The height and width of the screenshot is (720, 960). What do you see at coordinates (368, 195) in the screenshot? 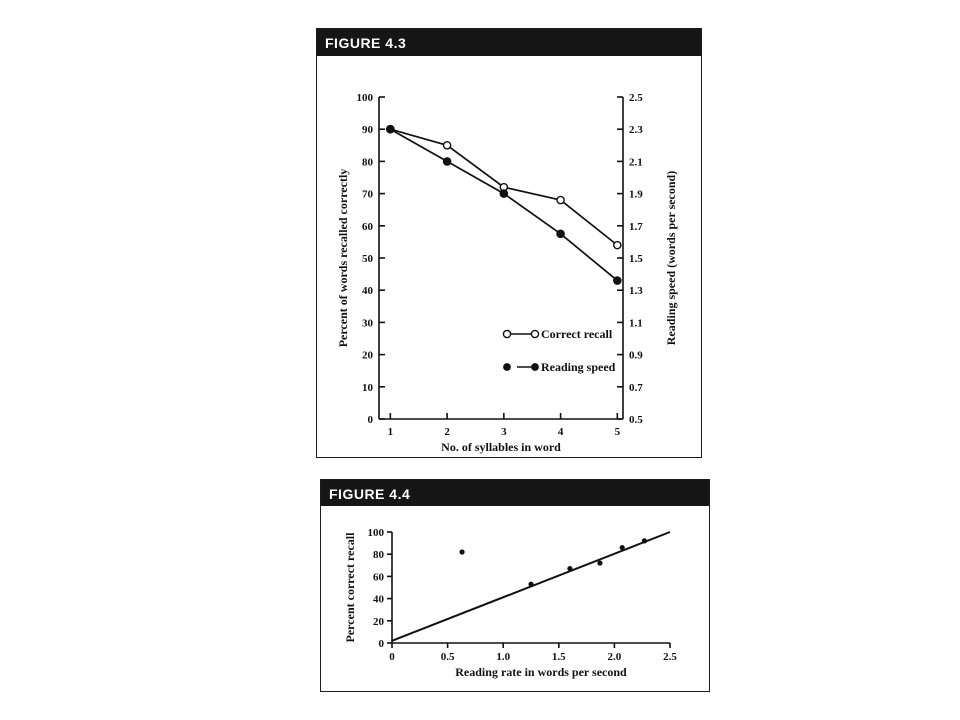
I see `y-tick-label: 70` at bounding box center [368, 195].